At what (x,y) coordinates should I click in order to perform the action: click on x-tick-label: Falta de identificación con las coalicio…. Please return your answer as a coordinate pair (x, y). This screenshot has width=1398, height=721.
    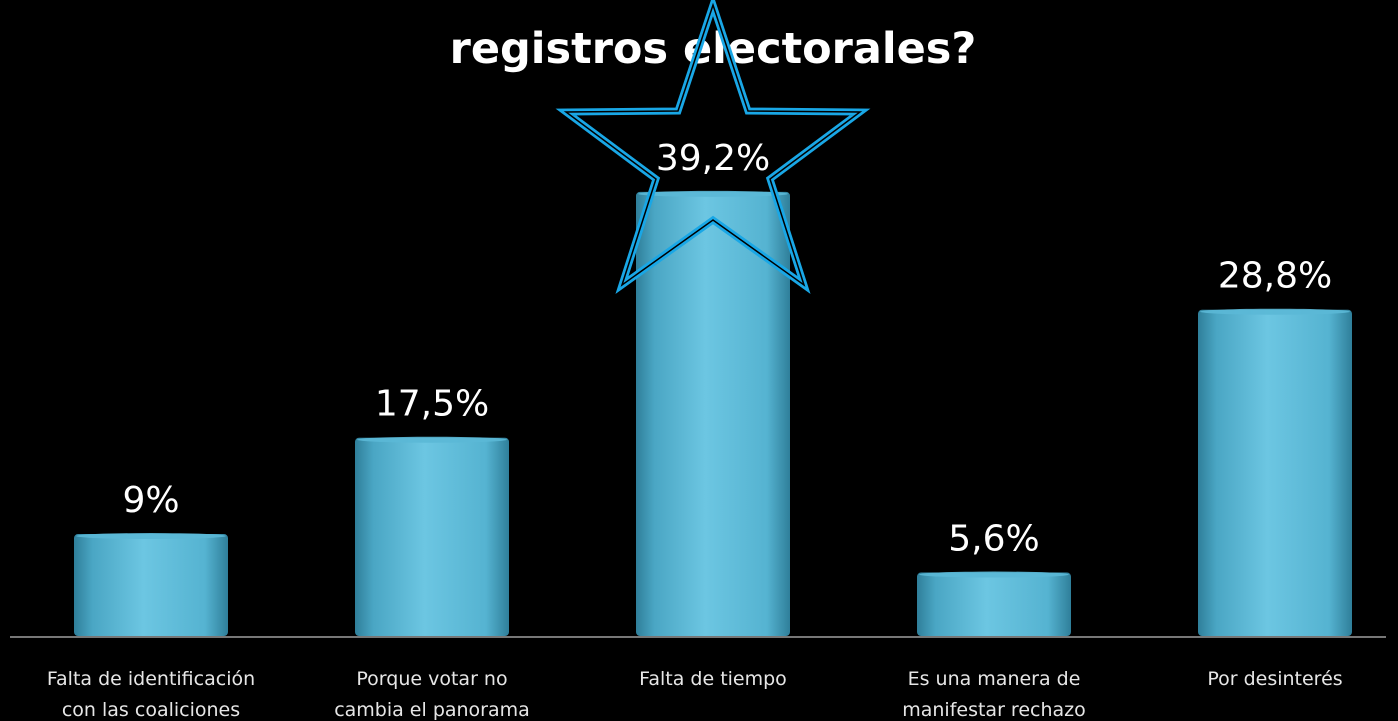
    Looking at the image, I should click on (151, 694).